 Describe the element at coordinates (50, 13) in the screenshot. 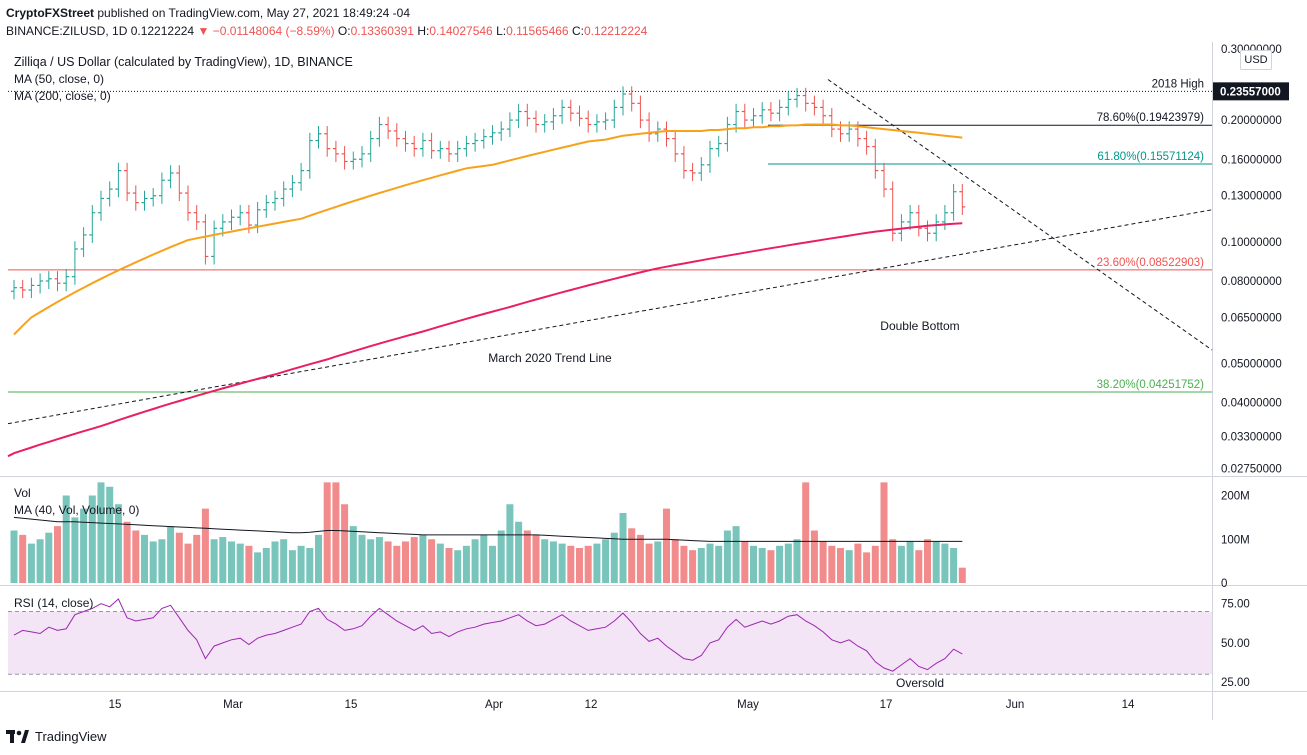

I see `author-name: CryptoFXStreet` at that location.